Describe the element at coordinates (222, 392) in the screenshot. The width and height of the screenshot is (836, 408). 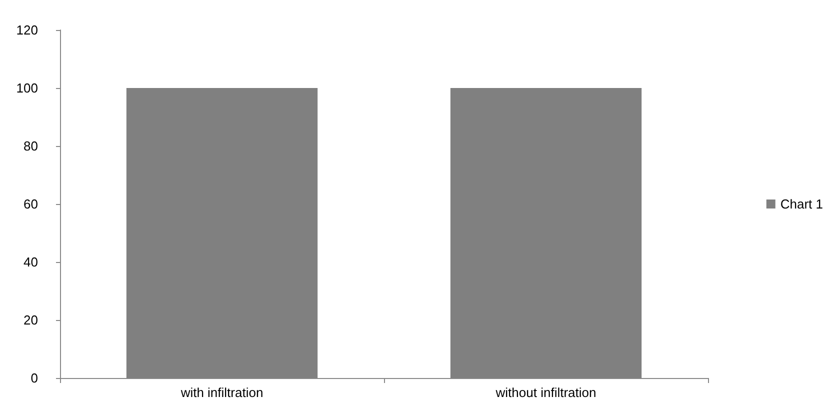
I see `x-tick-label: with infiltration` at that location.